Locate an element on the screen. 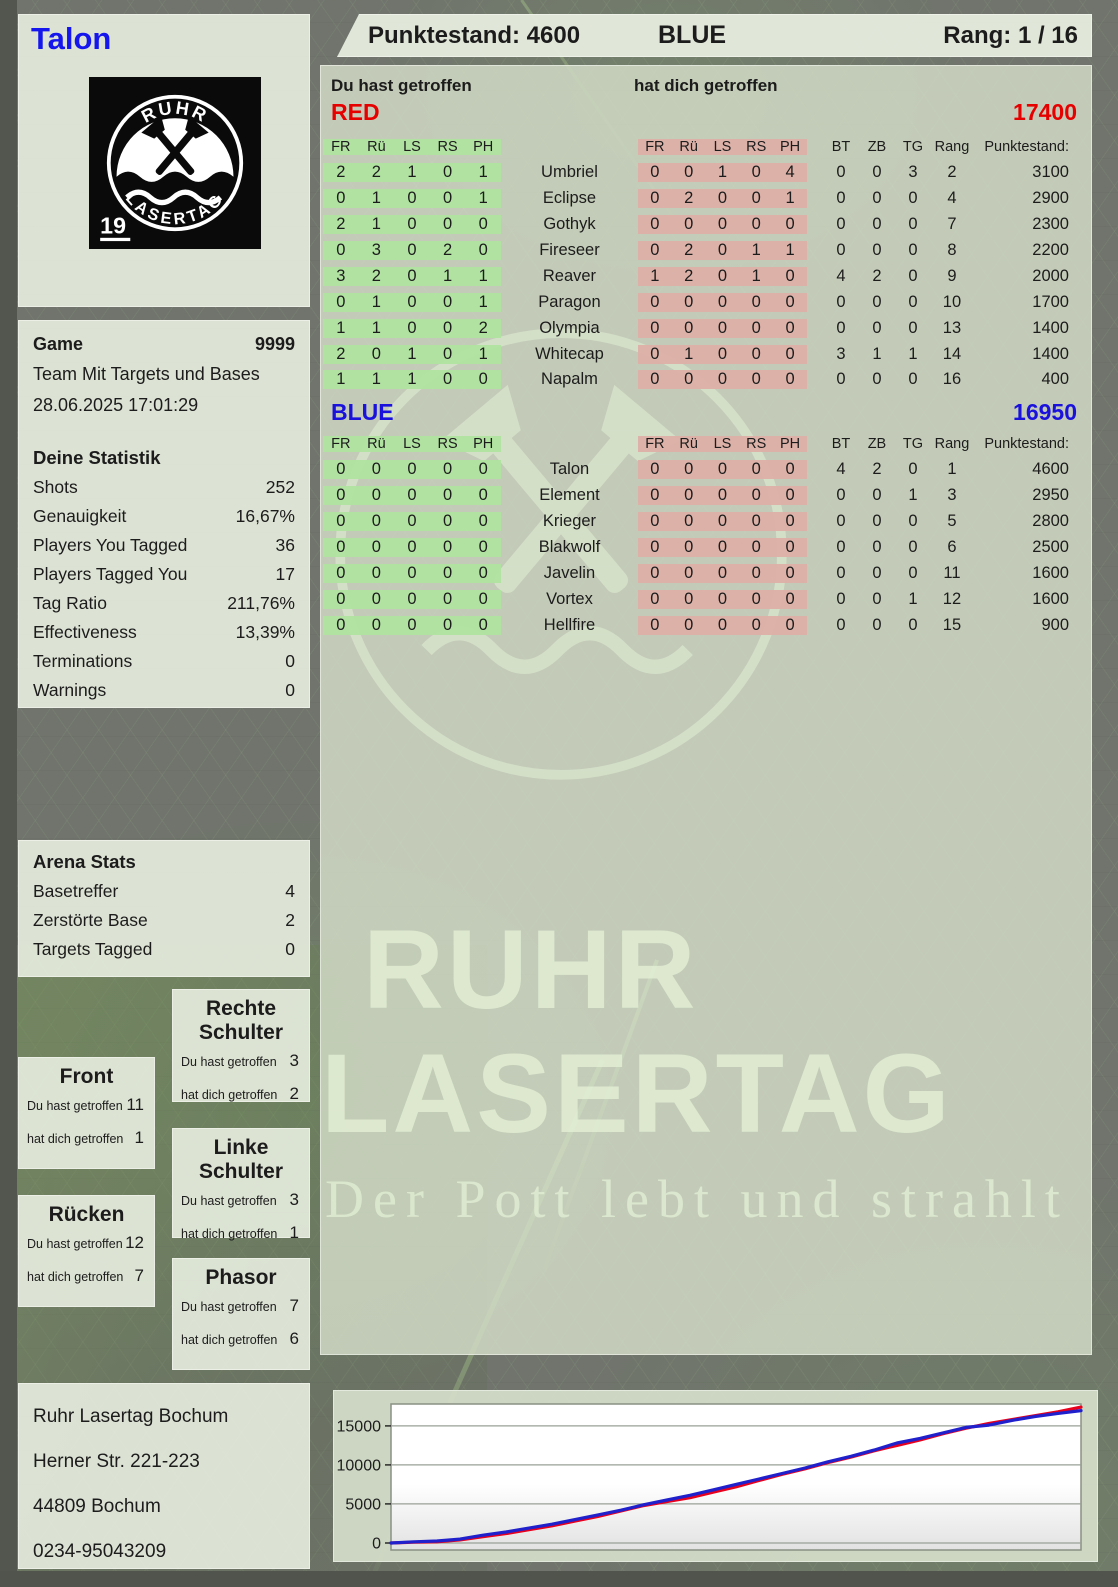  you-hit-value: 12 is located at coordinates (134, 1242).